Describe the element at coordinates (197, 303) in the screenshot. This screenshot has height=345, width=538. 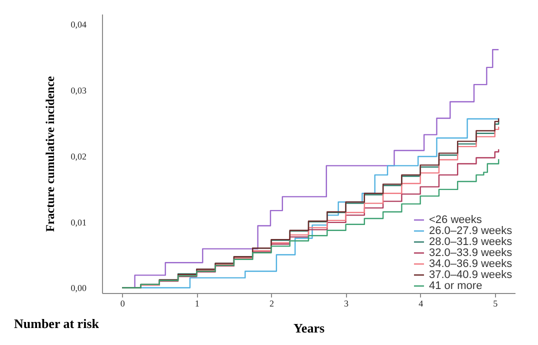
I see `x-tick-label: 1` at that location.